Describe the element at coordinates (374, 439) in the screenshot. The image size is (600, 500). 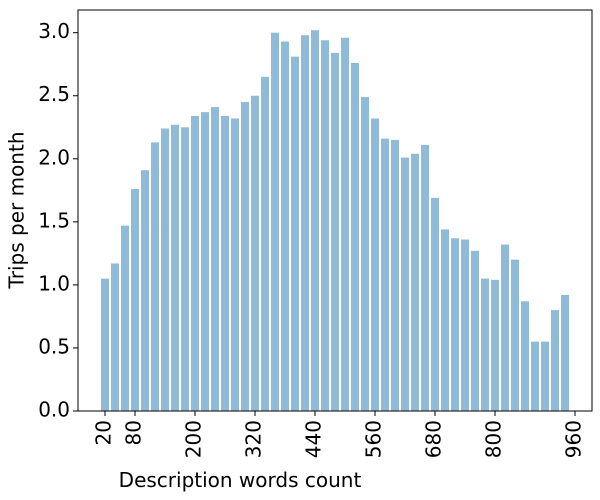
I see `x-tick-label: 560` at that location.